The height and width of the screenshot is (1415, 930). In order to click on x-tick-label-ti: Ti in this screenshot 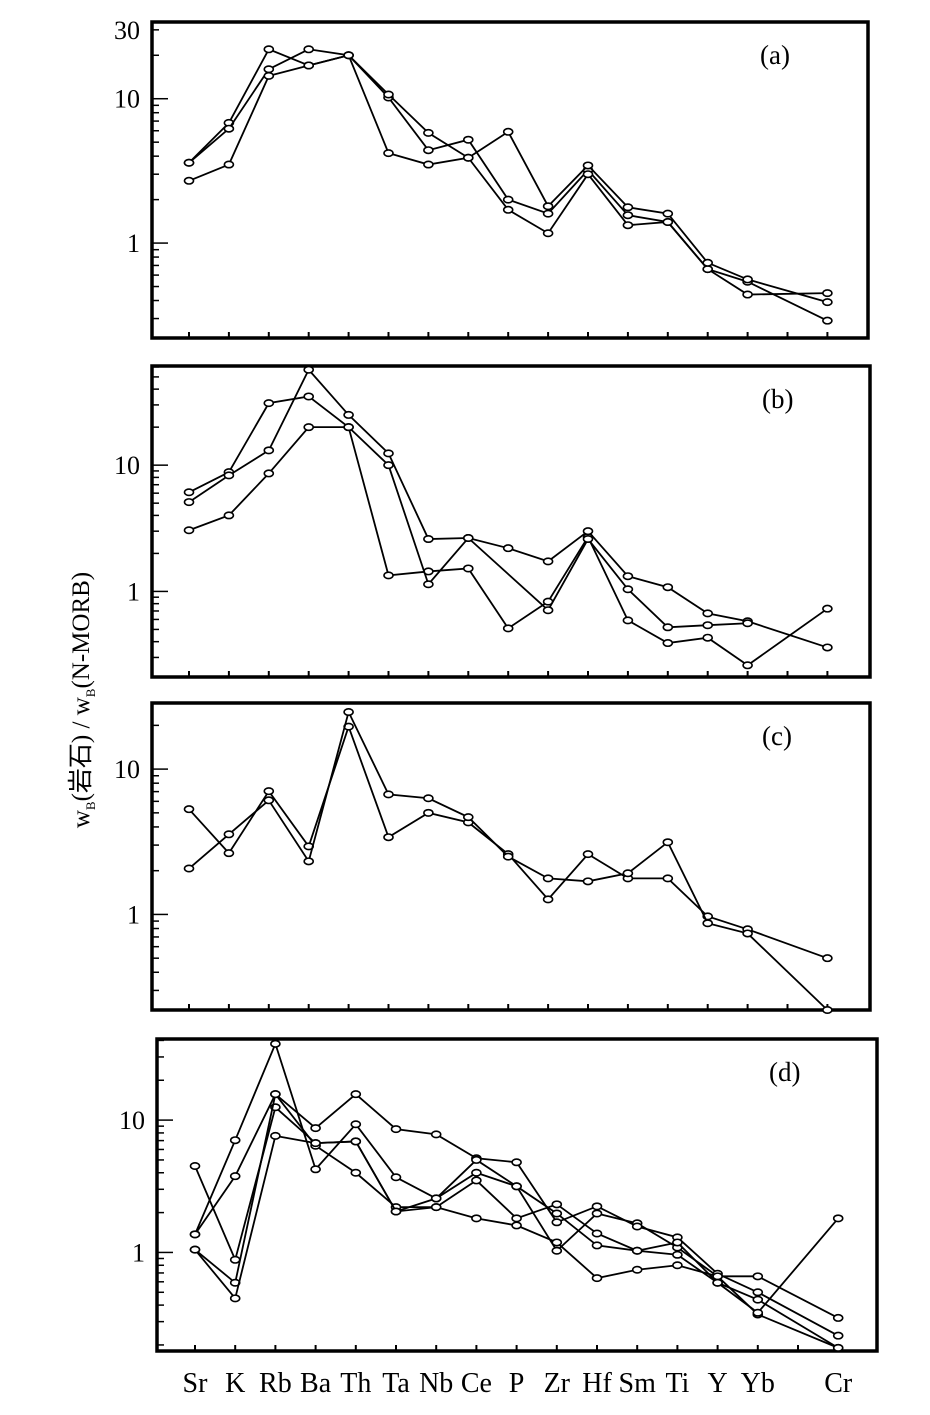, I will do `click(677, 1383)`.